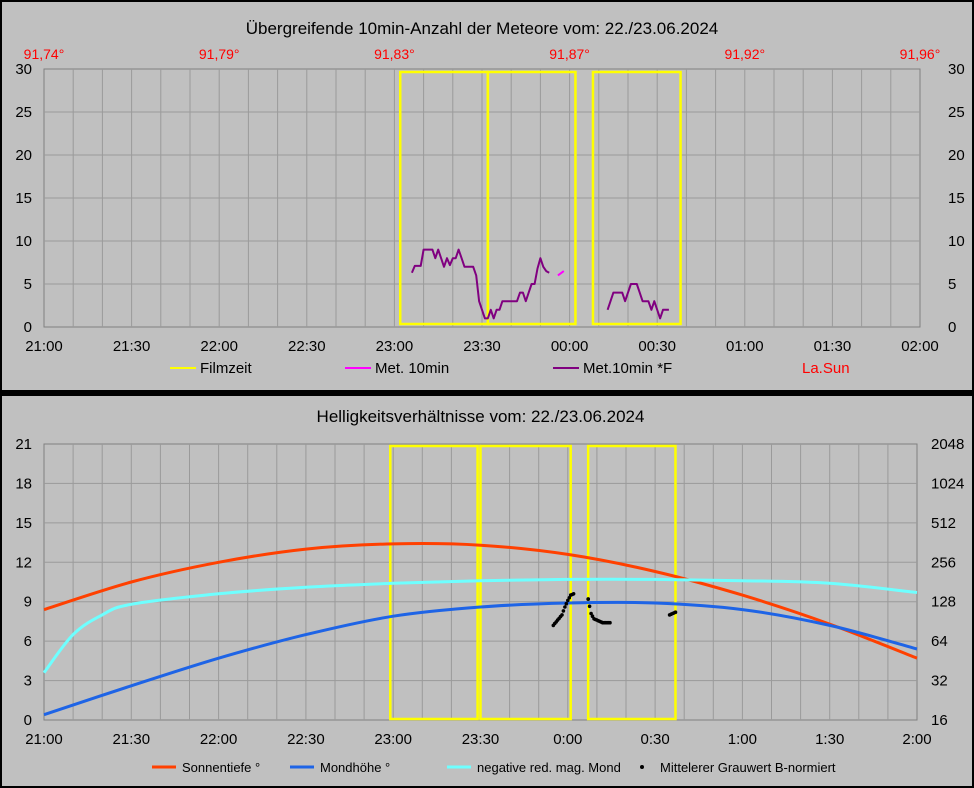 This screenshot has width=974, height=788. I want to click on x-tick-label: 1:00, so click(742, 739).